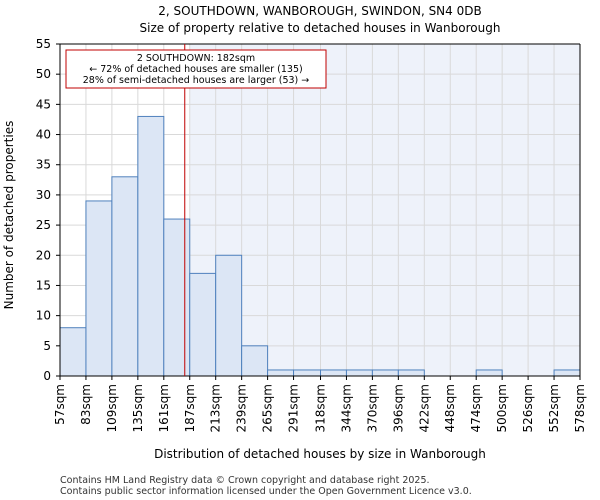  Describe the element at coordinates (43, 255) in the screenshot. I see `y-tick-label: 20` at that location.